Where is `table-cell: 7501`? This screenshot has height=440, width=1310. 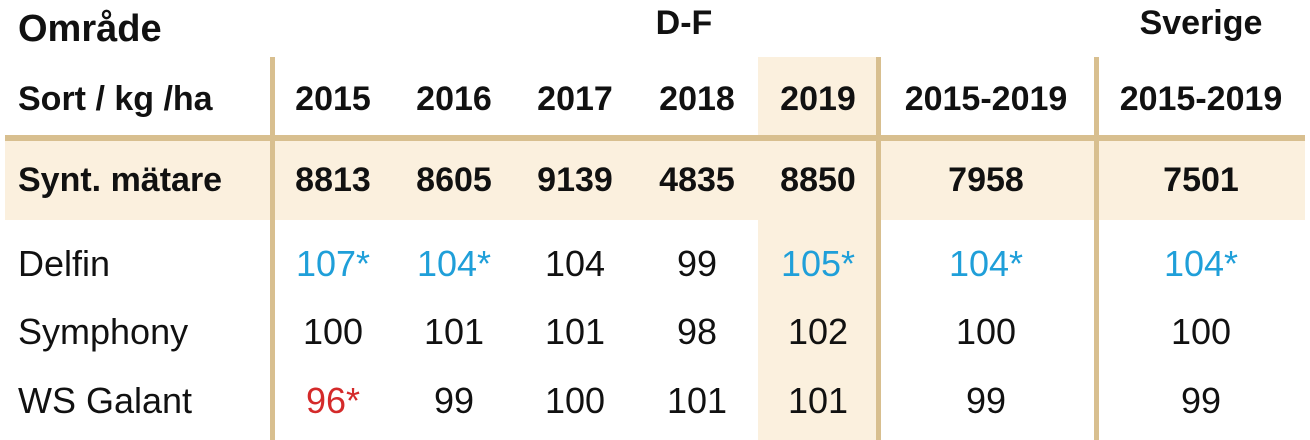 table-cell: 7501 is located at coordinates (1201, 180).